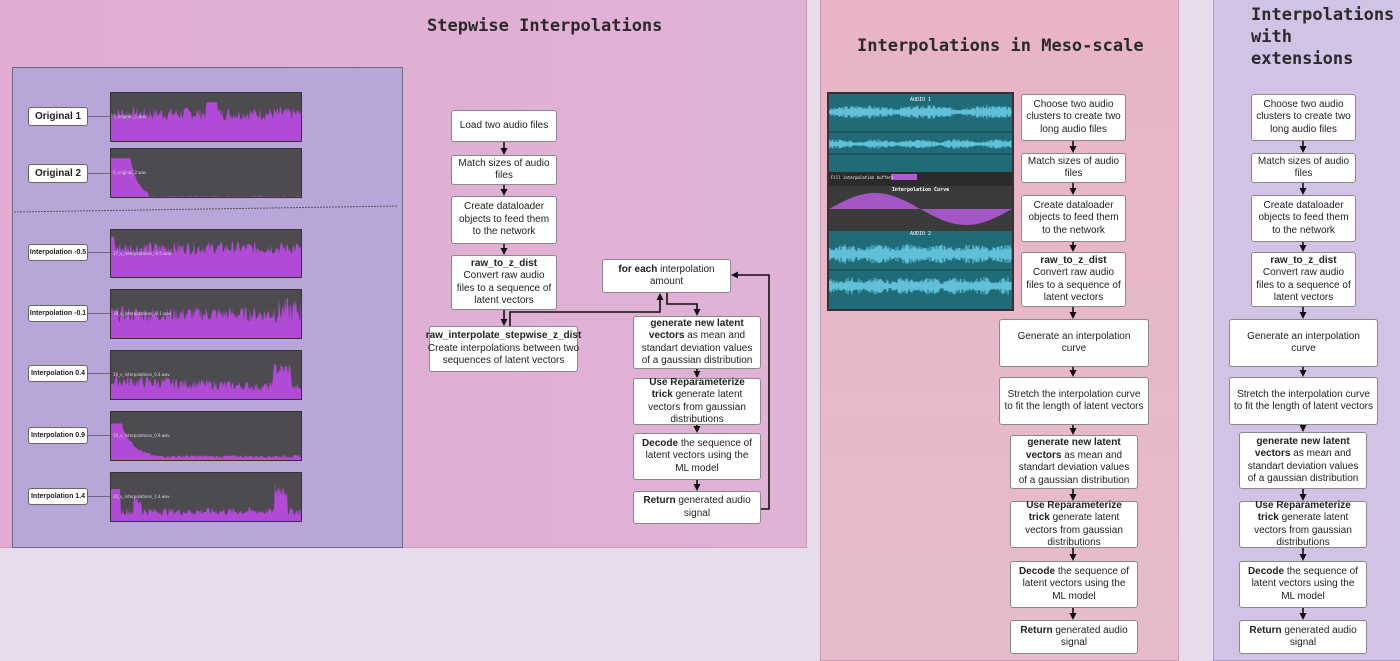 The image size is (1400, 661). I want to click on waveform-label: Original 1, so click(58, 116).